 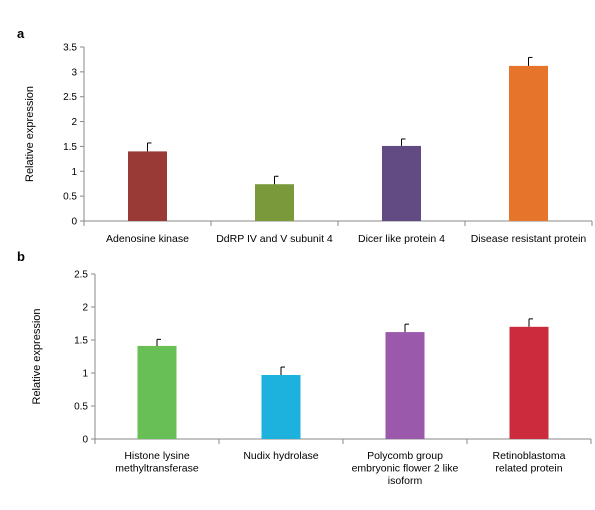 I want to click on category-label-line: Retinoblastoma, so click(x=529, y=456).